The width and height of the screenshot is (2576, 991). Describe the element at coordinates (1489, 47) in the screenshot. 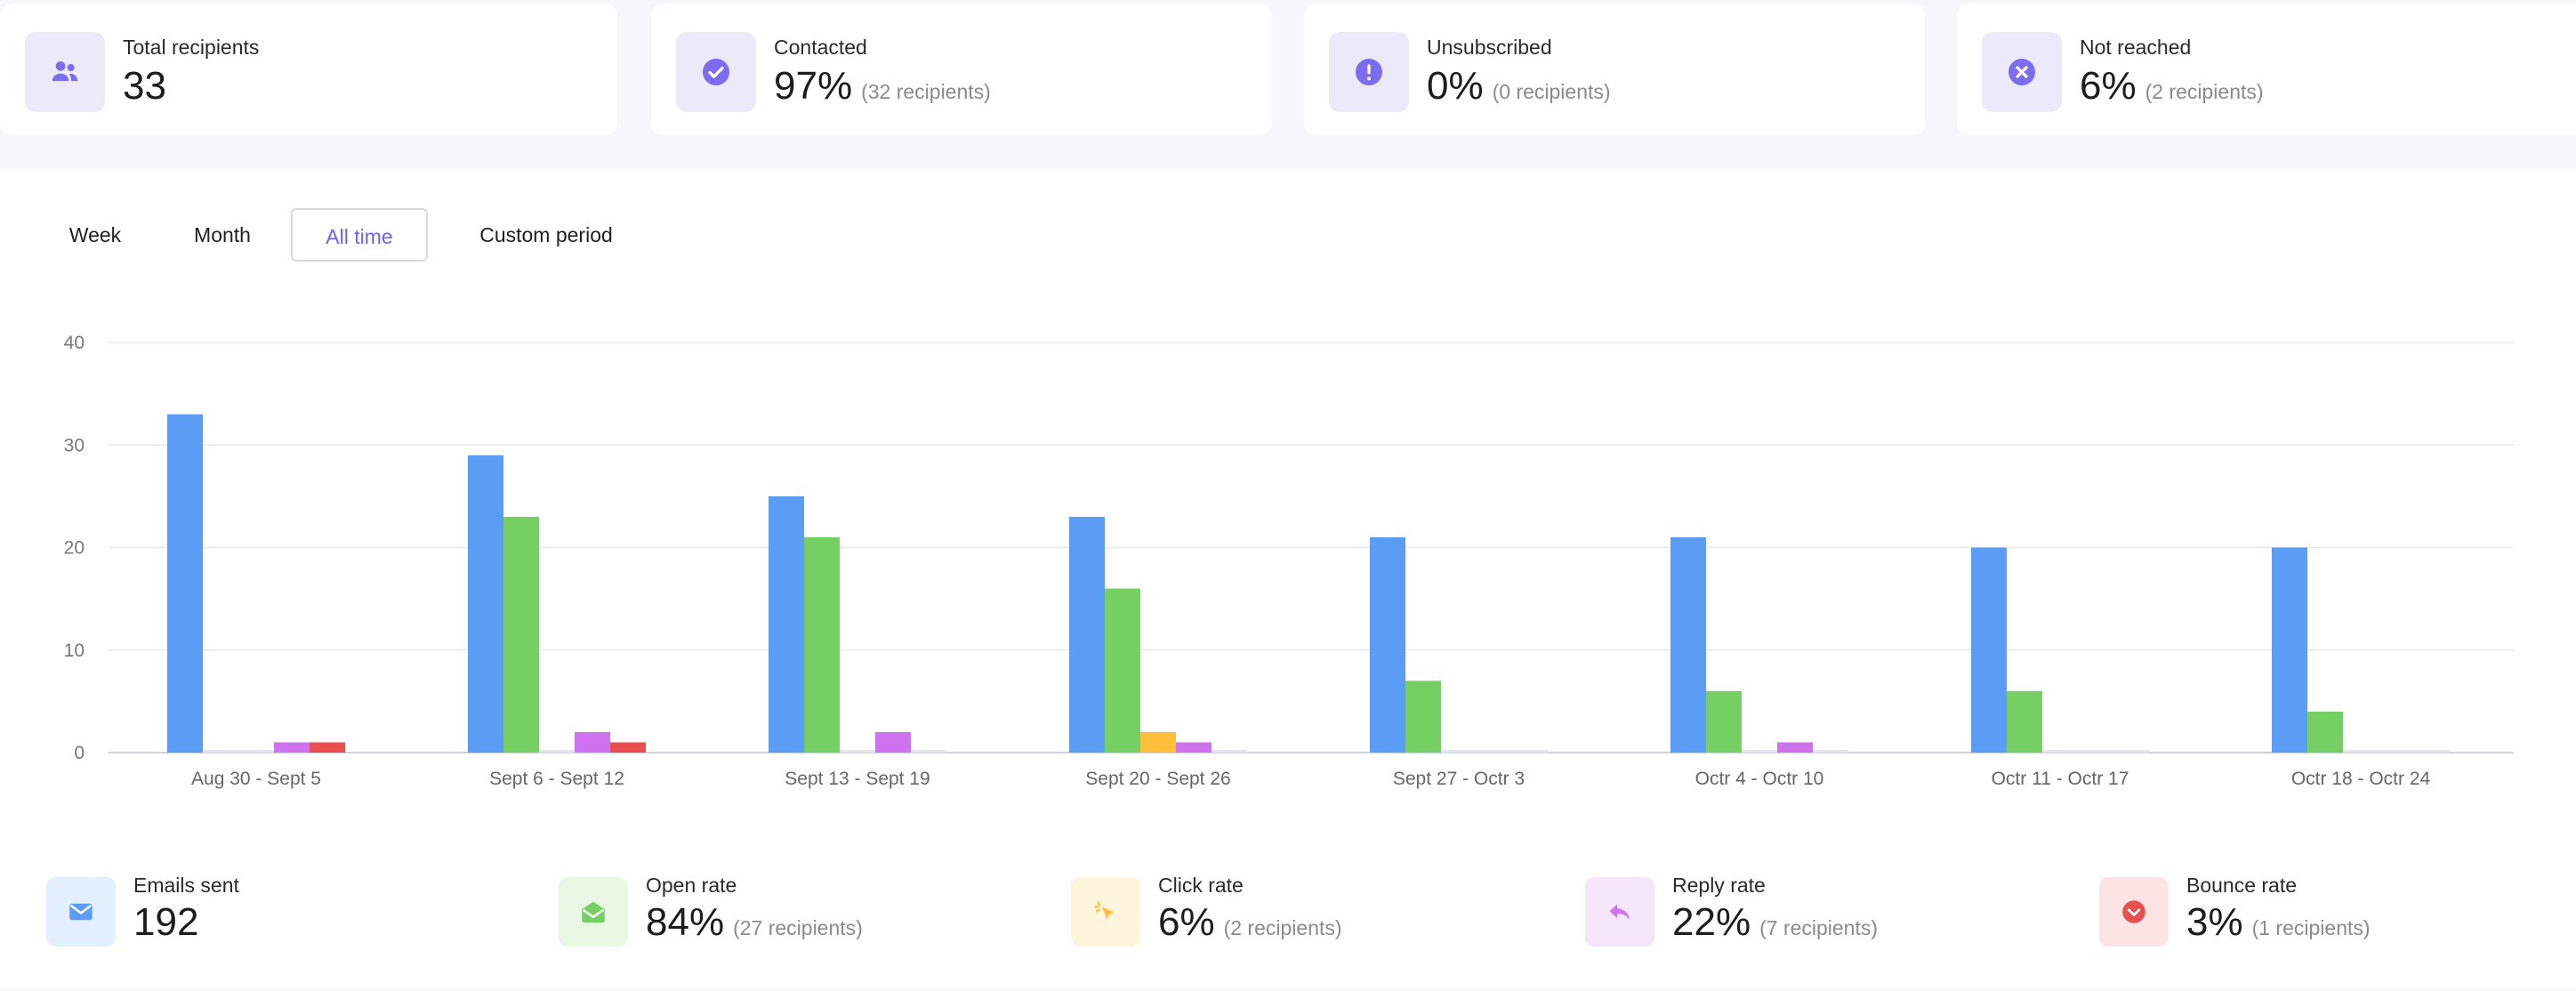

I see `stat-label: Unsubscribed` at that location.